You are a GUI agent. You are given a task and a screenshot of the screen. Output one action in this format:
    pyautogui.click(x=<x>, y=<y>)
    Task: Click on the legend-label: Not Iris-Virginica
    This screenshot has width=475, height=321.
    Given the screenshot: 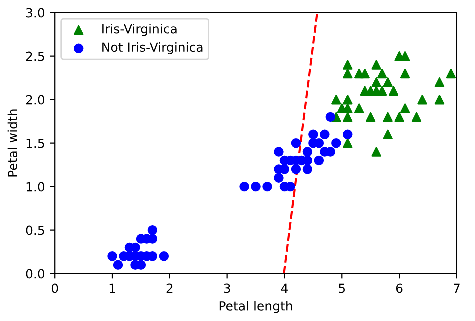 What is the action you would take?
    pyautogui.click(x=152, y=48)
    